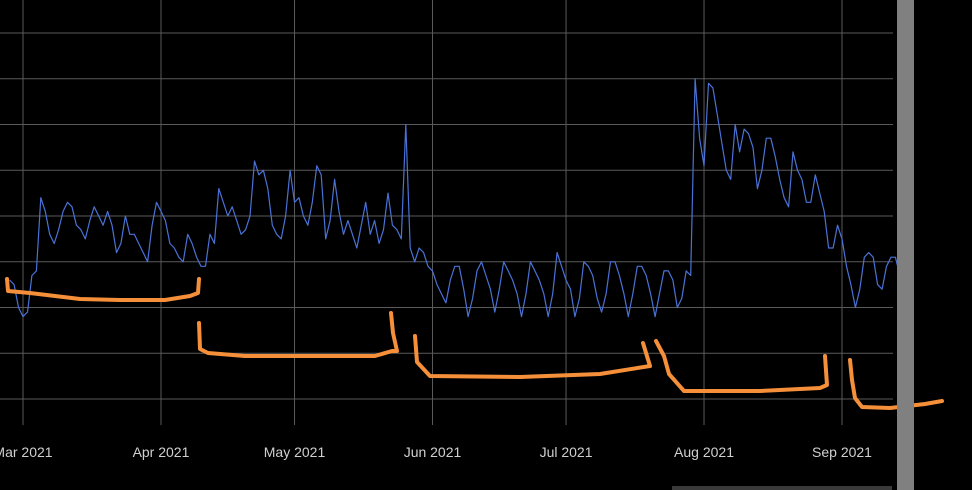 This screenshot has width=972, height=490. I want to click on x-tick-label: Mar 2021, so click(26, 452).